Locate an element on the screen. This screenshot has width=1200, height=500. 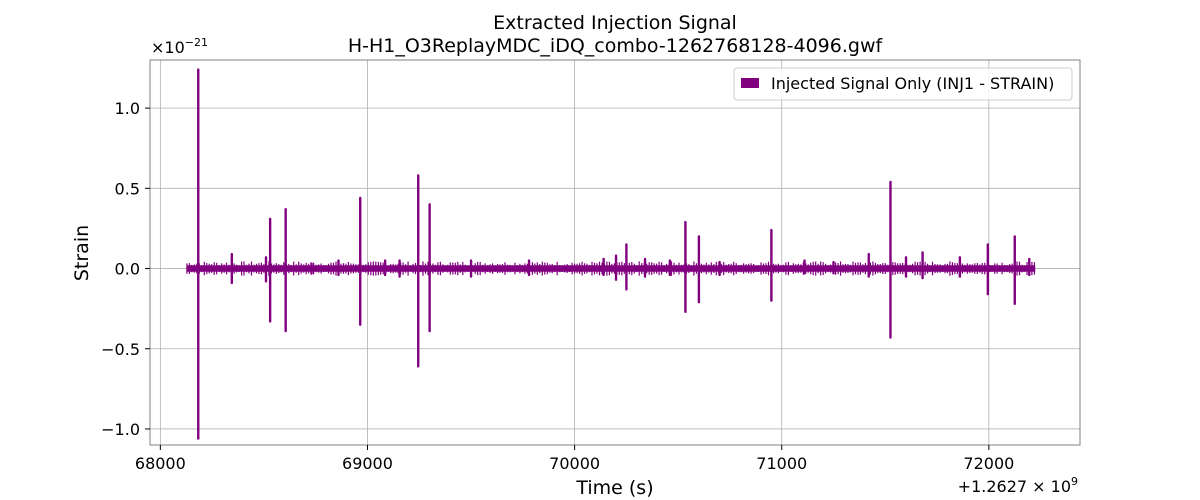
x-offset-text: +1.2627 × 109 is located at coordinates (1018, 485).